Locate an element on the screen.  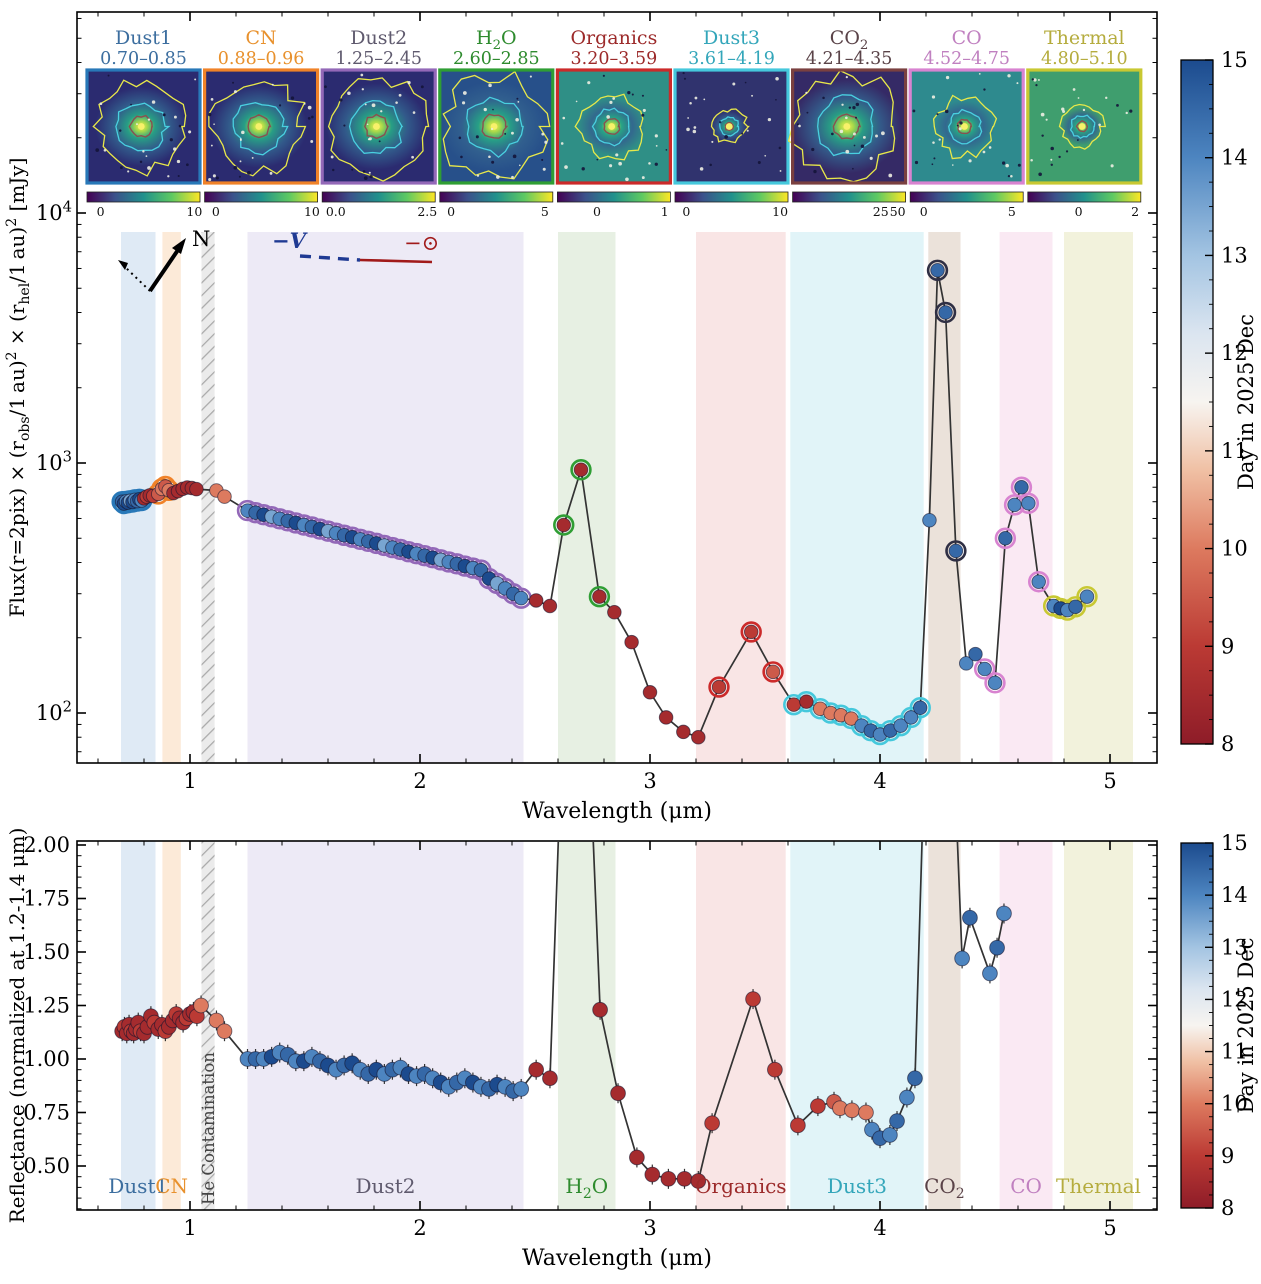
band-label-dust1: Dust1 is located at coordinates (138, 1186).